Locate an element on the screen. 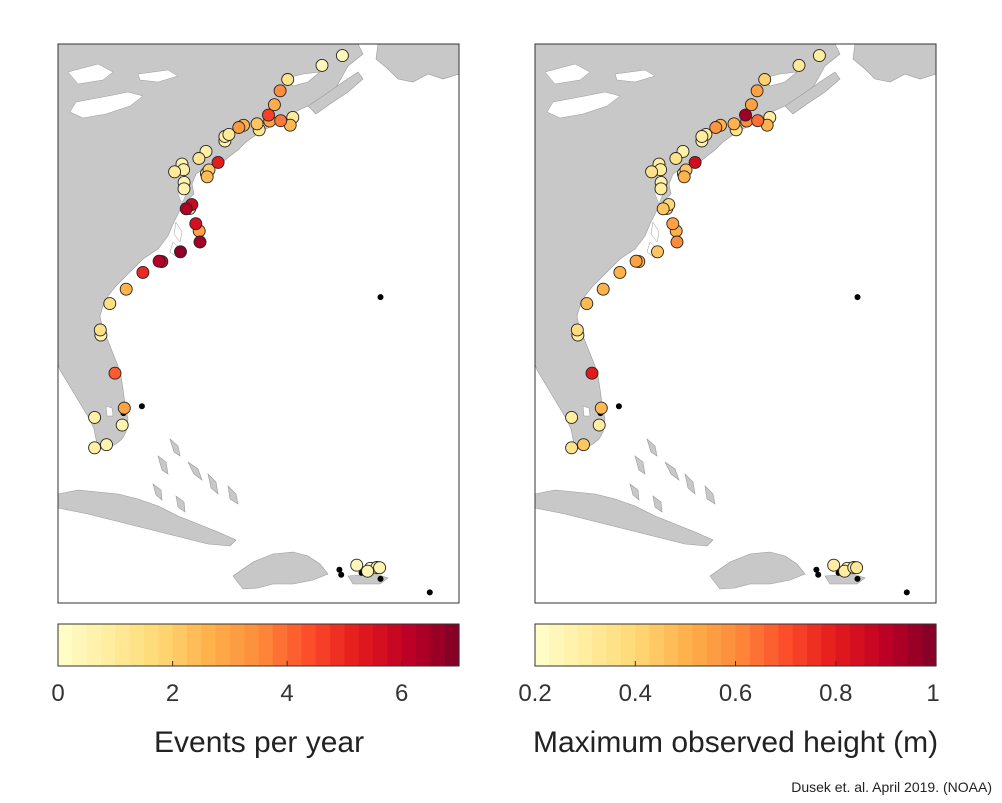 This screenshot has height=803, width=1002. left-colorbar-tick-1: 2 is located at coordinates (172, 693).